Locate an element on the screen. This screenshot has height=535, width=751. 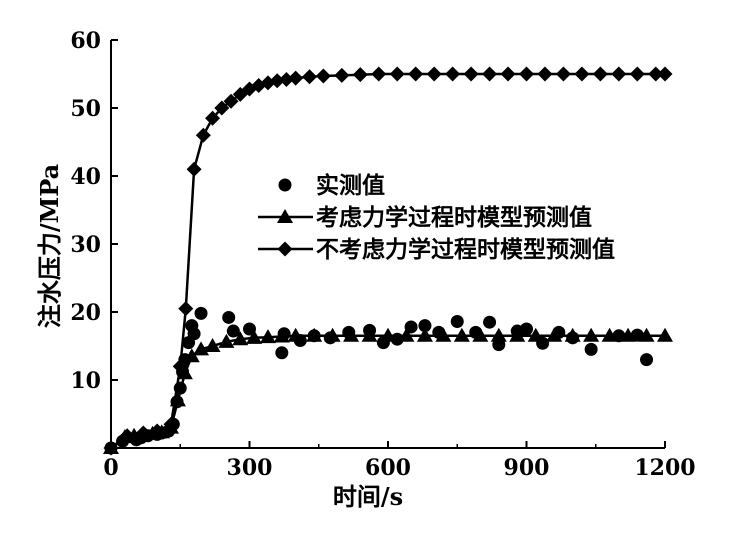
x-tick-label: 1200 is located at coordinates (664, 468).